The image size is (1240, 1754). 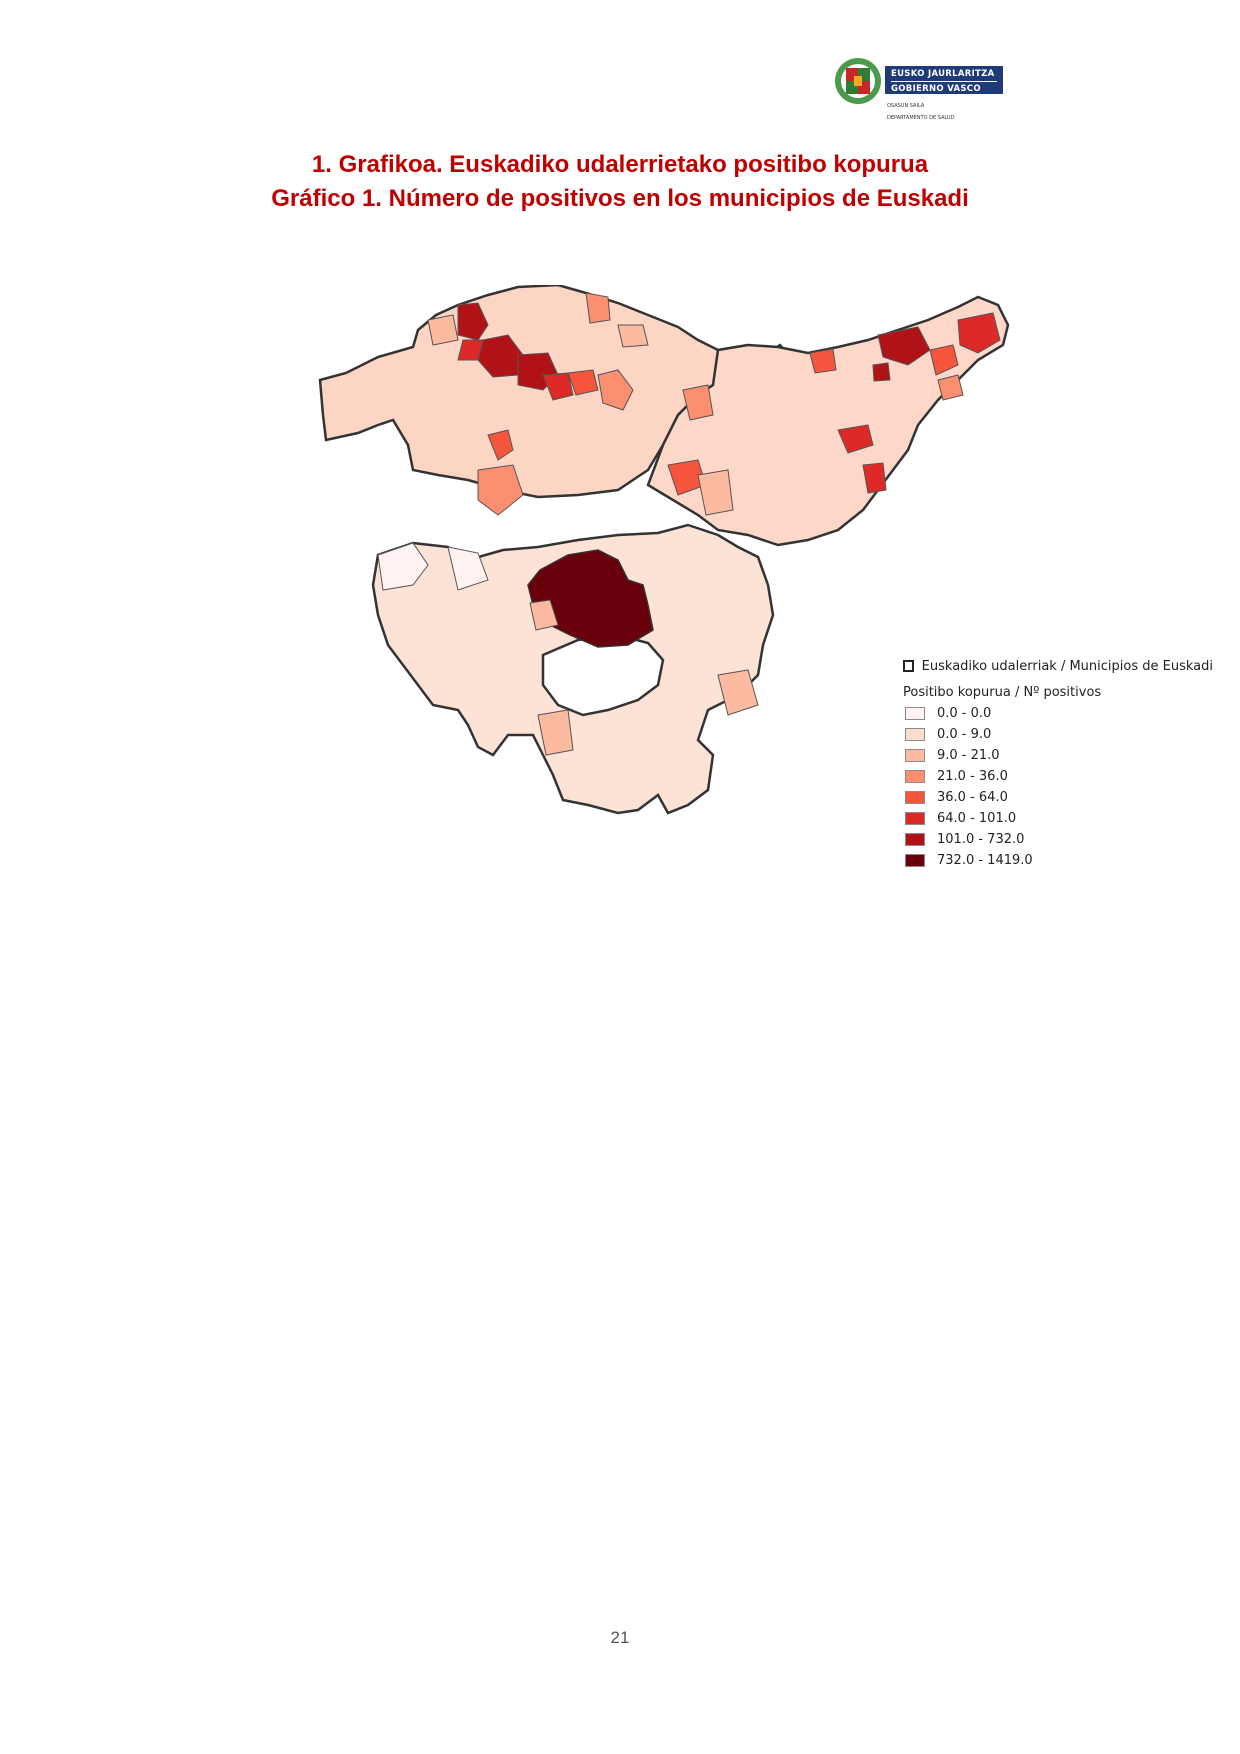 I want to click on logo-department: OSASUN SAILA DEPARTAMENTO DE SALUD, so click(x=920, y=112).